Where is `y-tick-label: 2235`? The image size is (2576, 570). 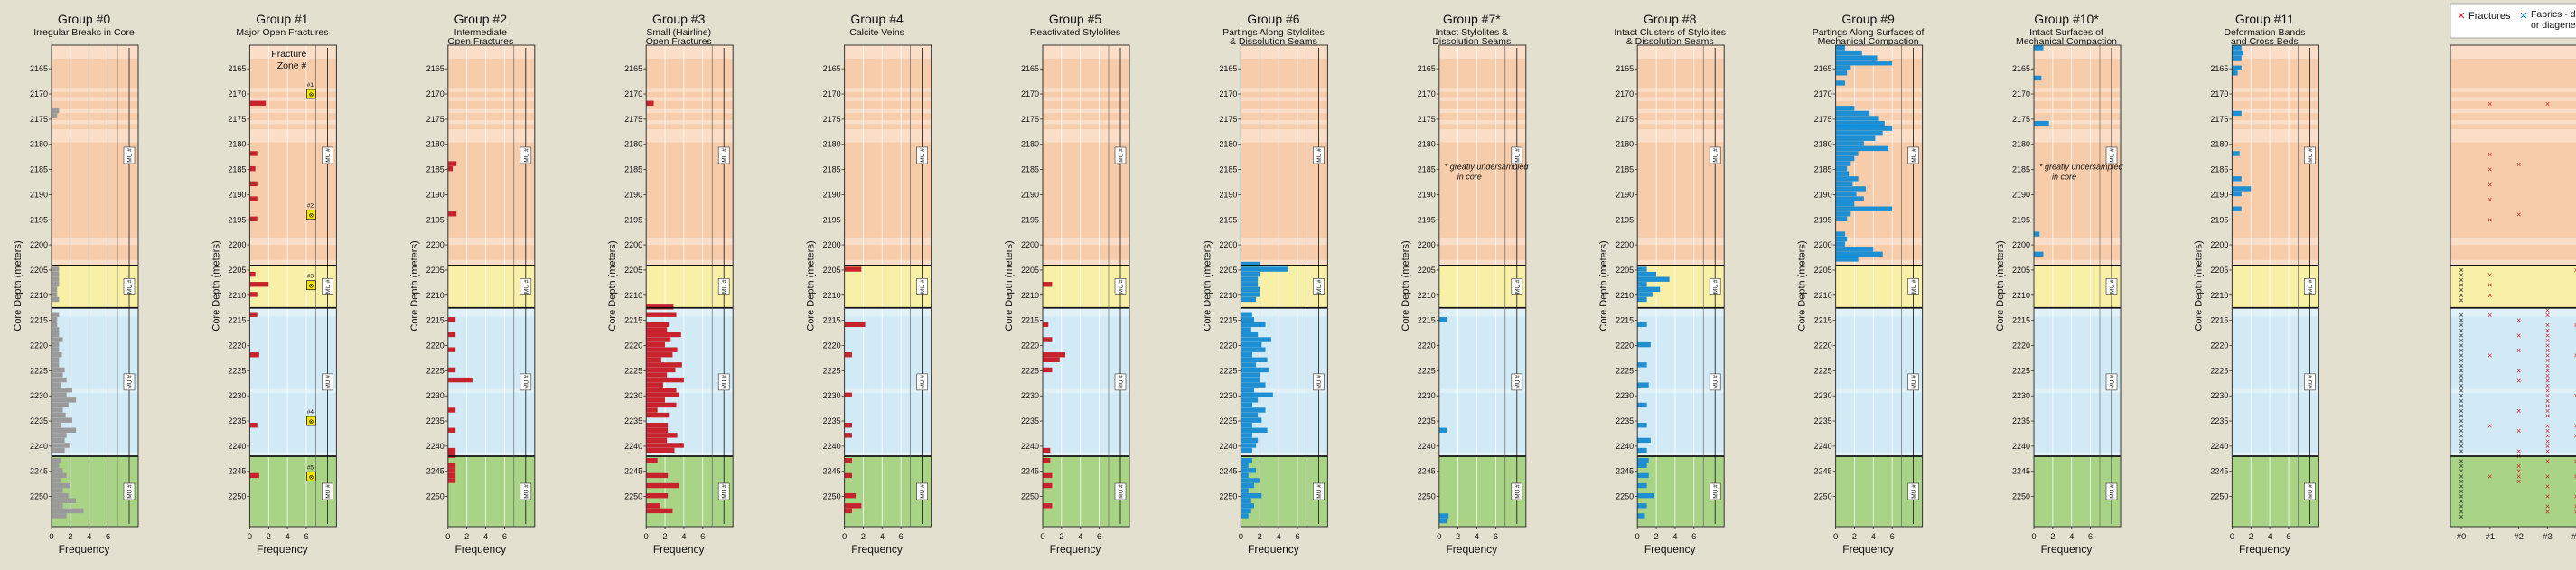
y-tick-label: 2235 is located at coordinates (435, 420).